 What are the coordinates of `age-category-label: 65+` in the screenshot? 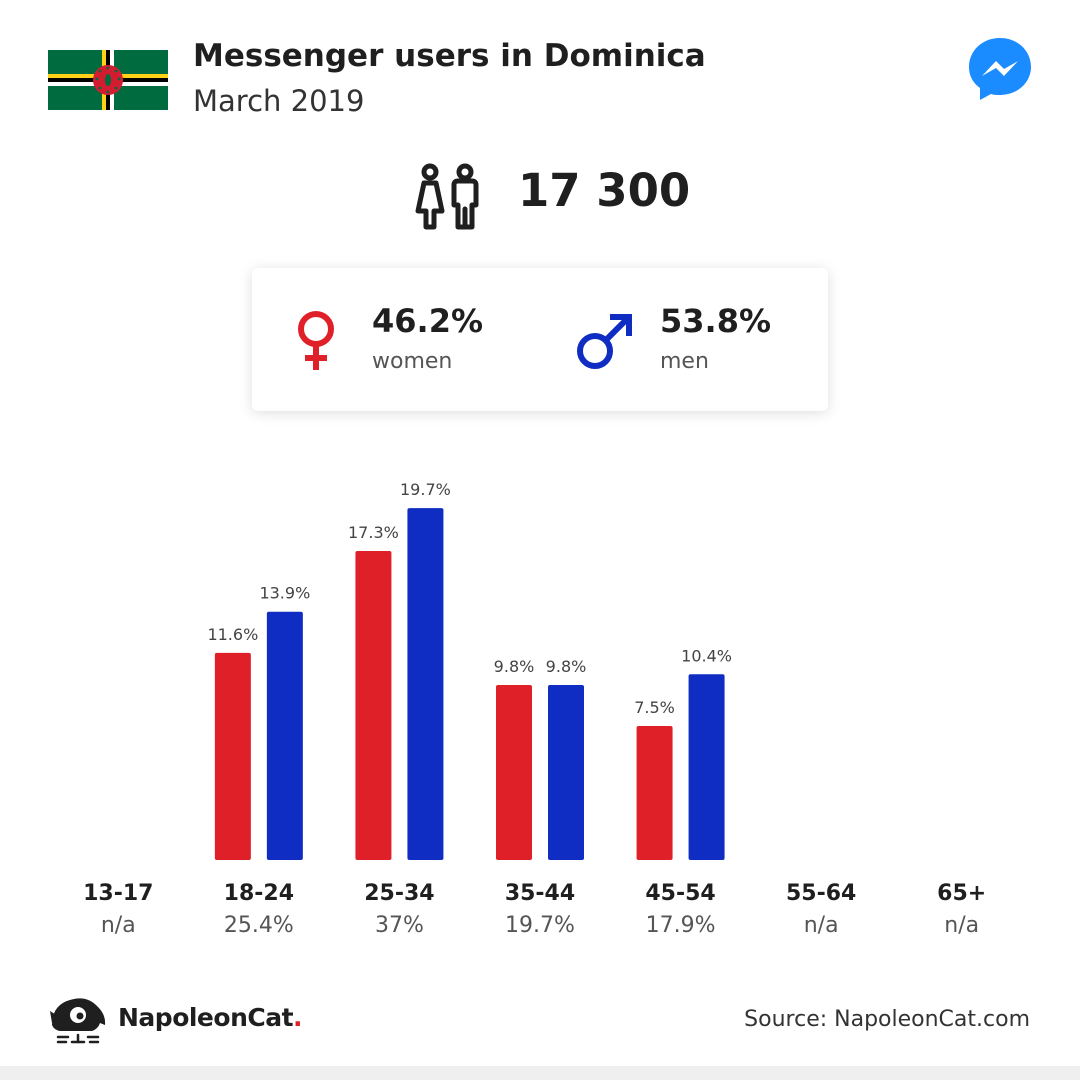 It's located at (961, 893).